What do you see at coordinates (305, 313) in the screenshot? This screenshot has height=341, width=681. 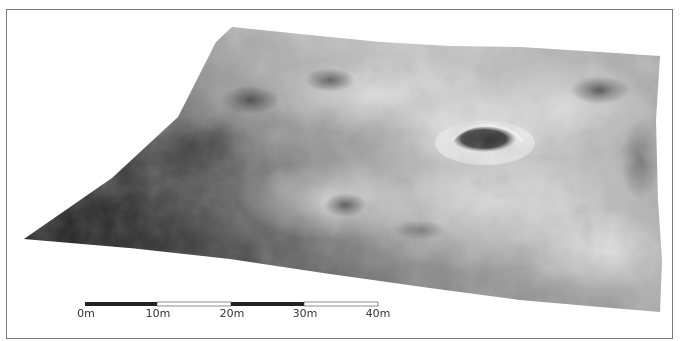 I see `scale-label-30: 30m` at bounding box center [305, 313].